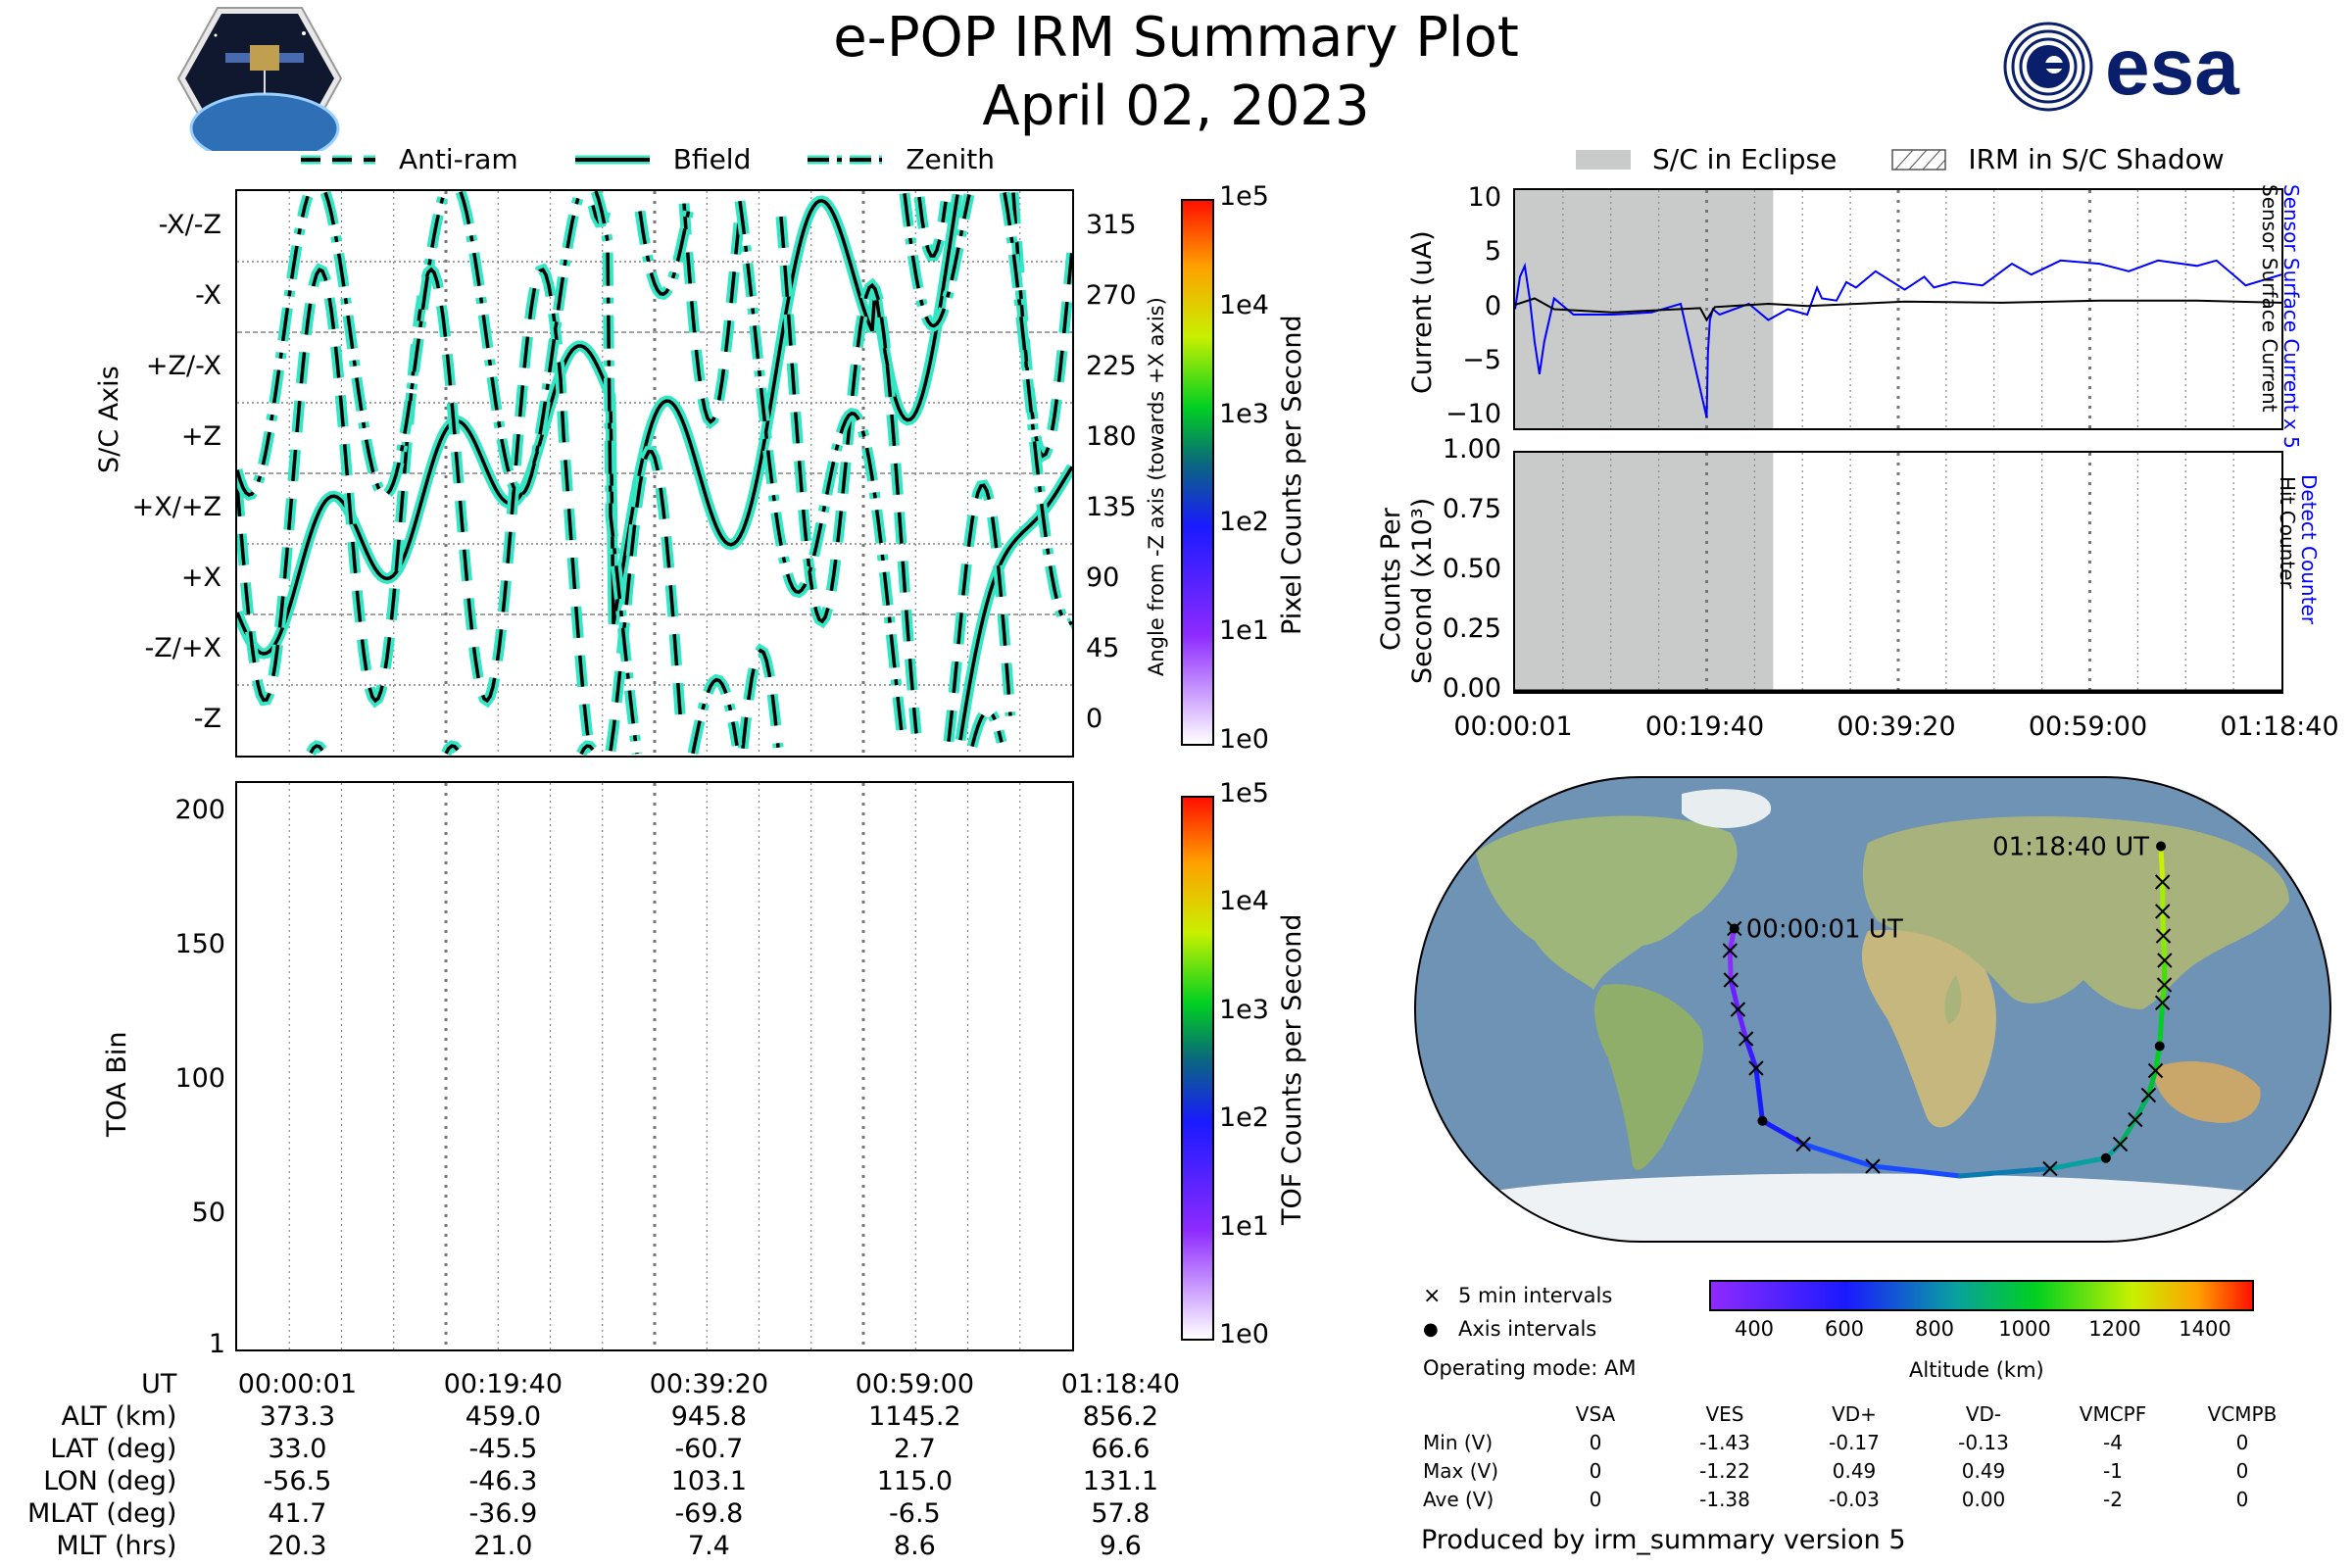  I want to click on voltage-value: -0.17, so click(1854, 1442).